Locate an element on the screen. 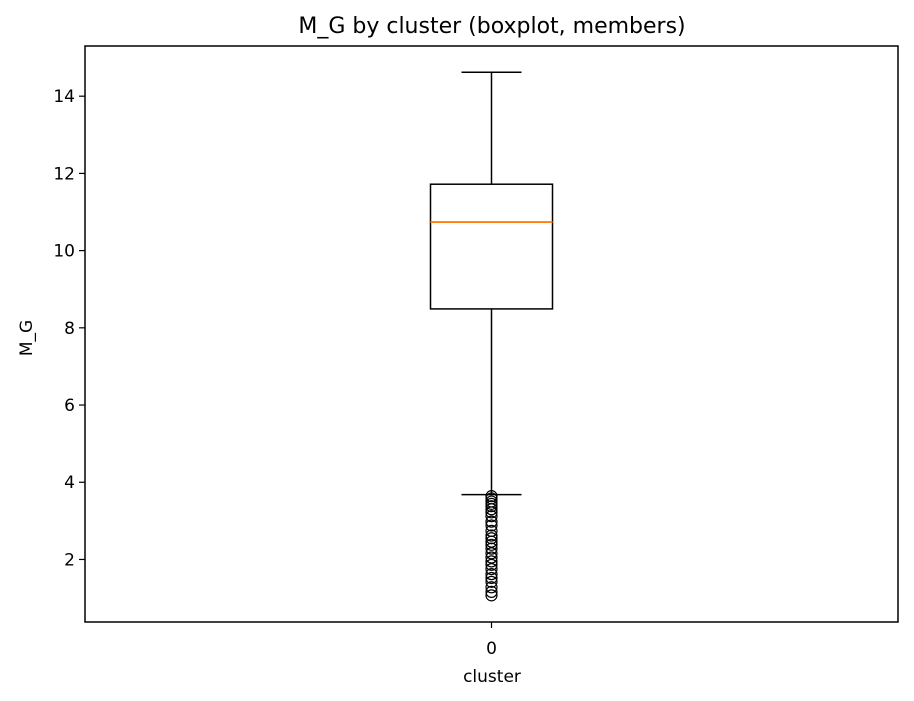 Image resolution: width=914 pixels, height=701 pixels. y-tick-label: 6 is located at coordinates (69, 406).